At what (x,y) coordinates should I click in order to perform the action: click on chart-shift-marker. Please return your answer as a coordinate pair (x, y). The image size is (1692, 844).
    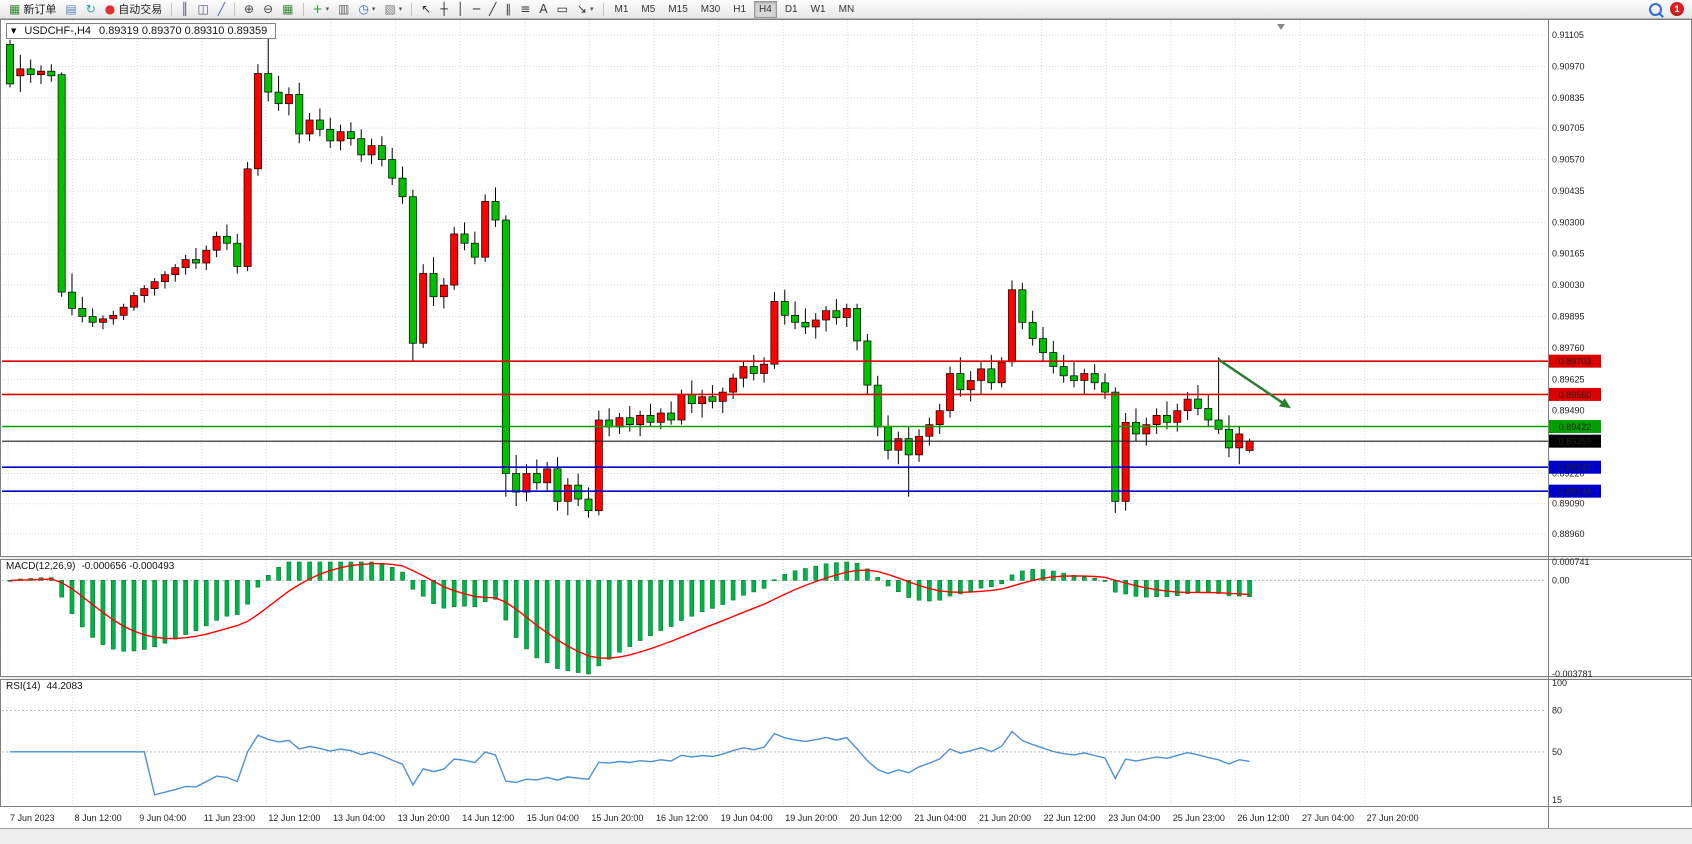
    Looking at the image, I should click on (1281, 27).